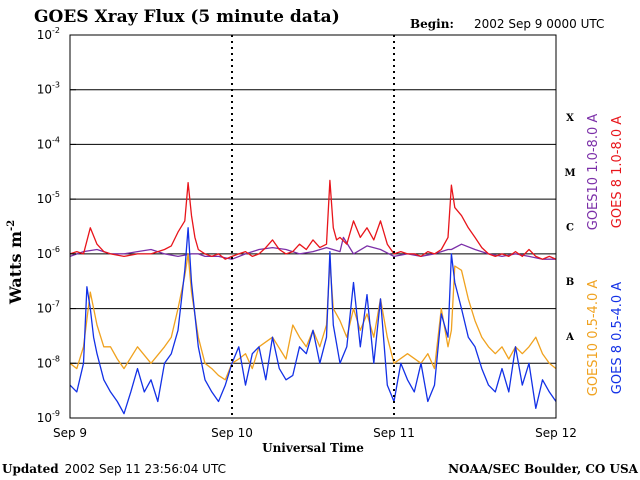  What do you see at coordinates (56, 304) in the screenshot?
I see `y-tick-exponent: -7` at bounding box center [56, 304].